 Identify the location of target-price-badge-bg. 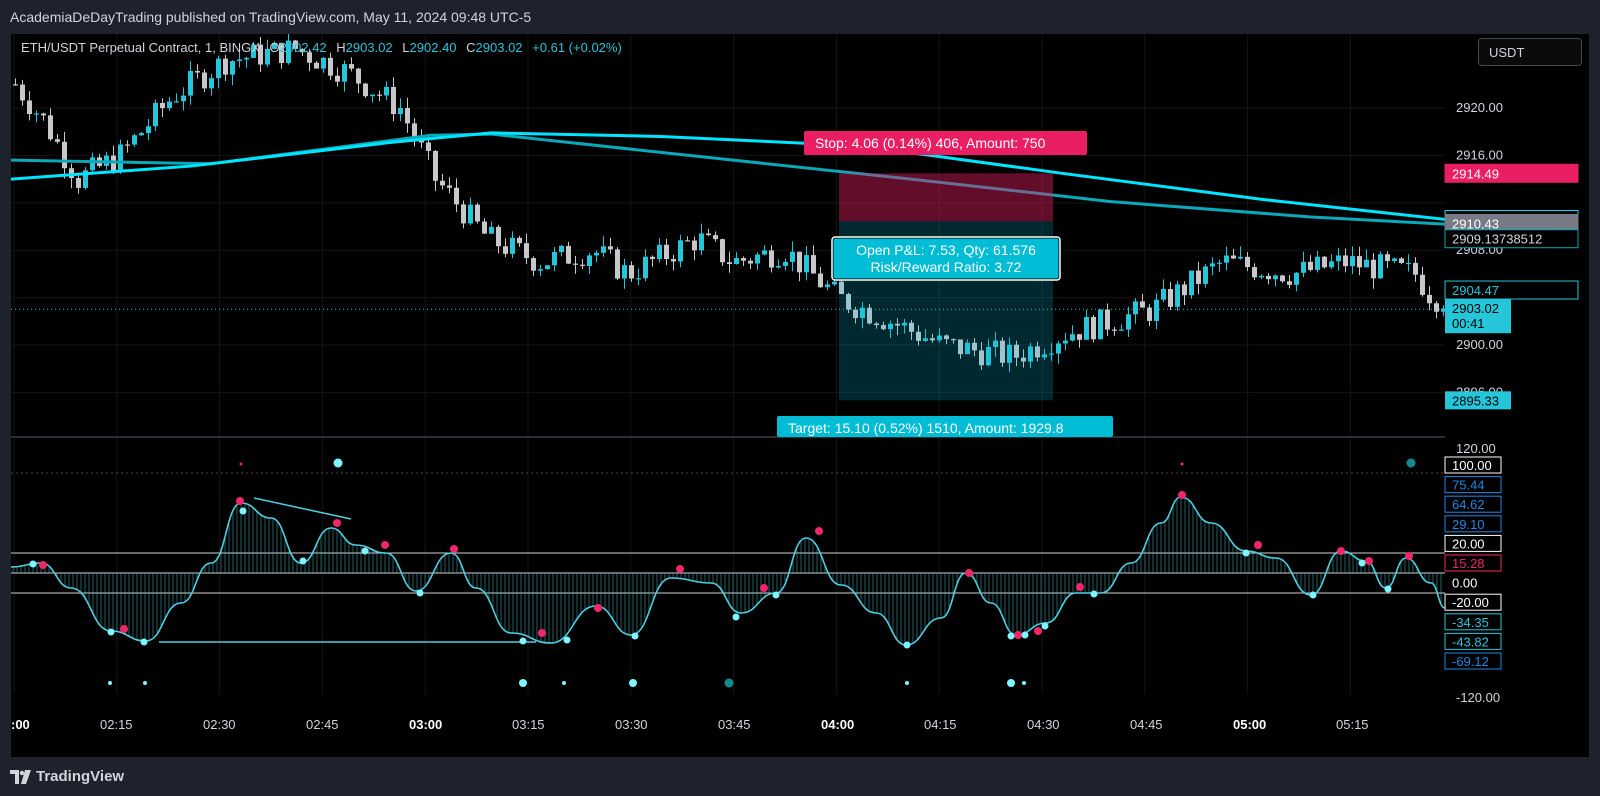
(1478, 400).